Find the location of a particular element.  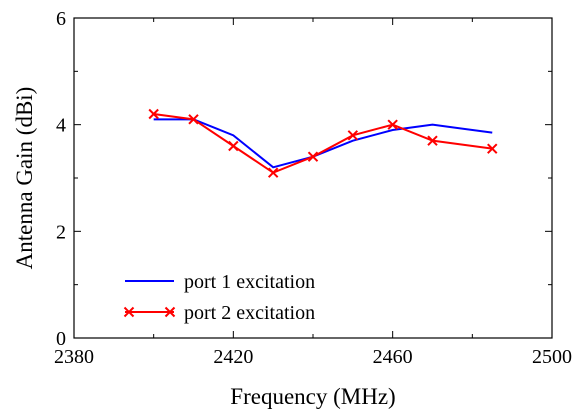

series-layer is located at coordinates (323, 143).